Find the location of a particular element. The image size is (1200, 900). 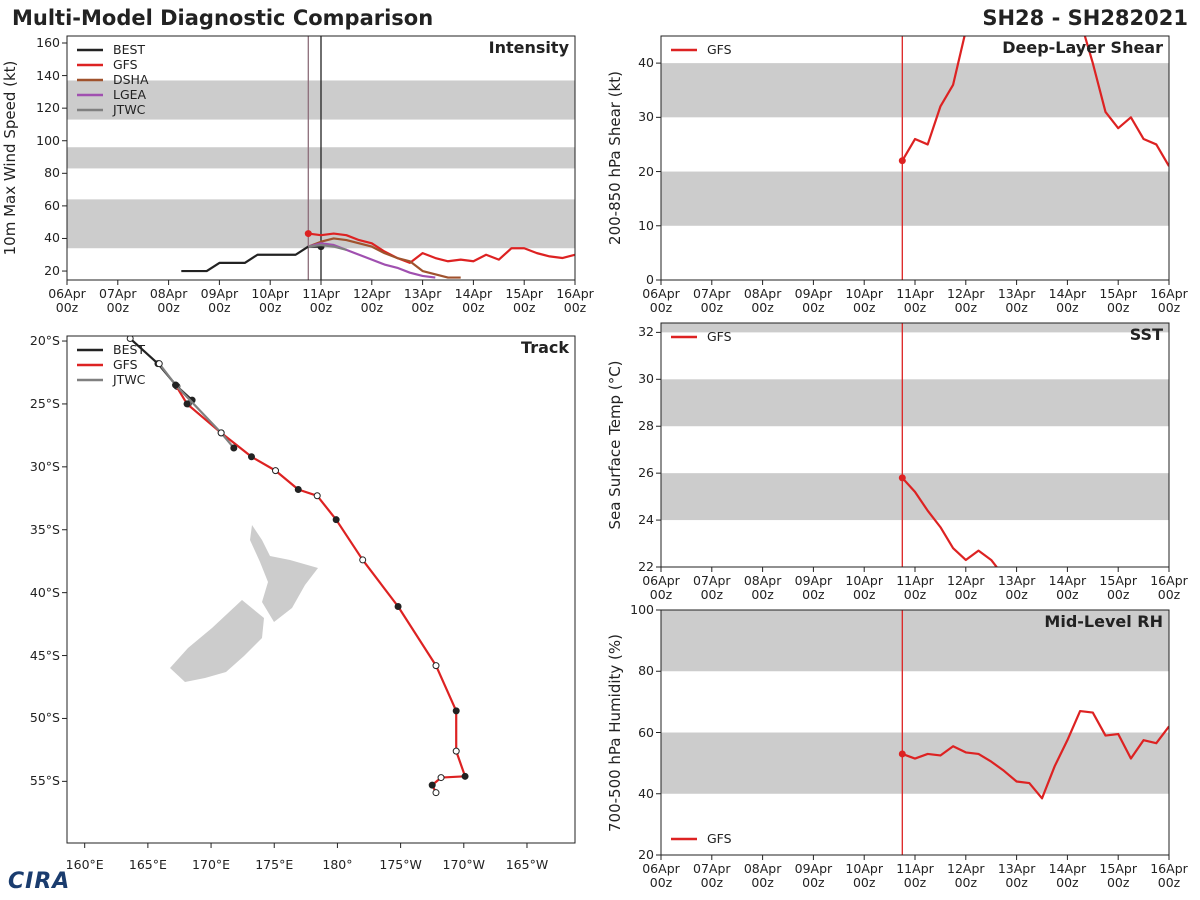

x-tick-label: 16Apr 00z is located at coordinates (1169, 300).